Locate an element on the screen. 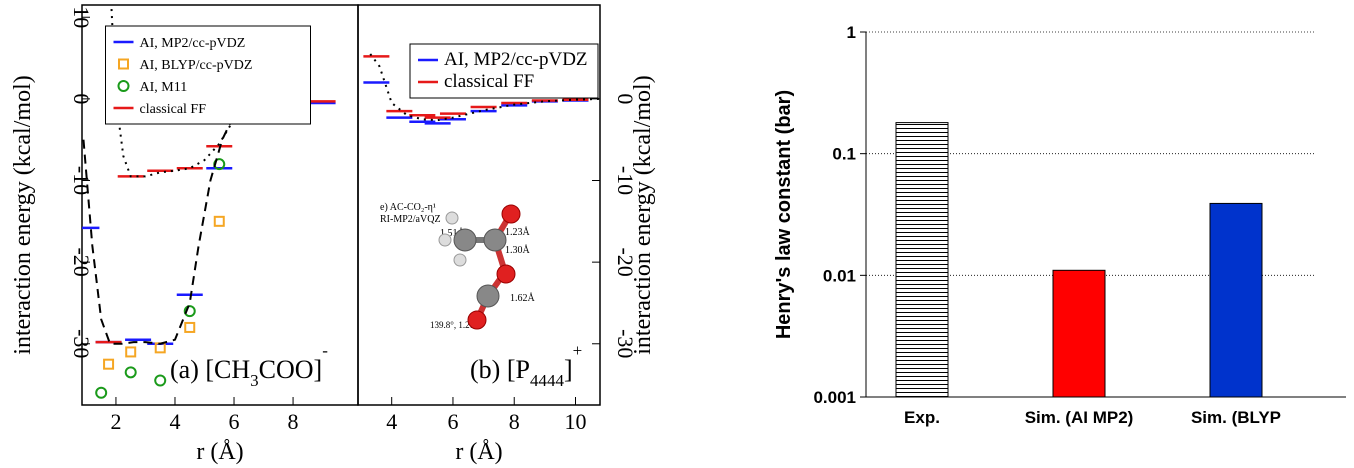 The image size is (1354, 468). panel-label-part: COO] is located at coordinates (291, 369).